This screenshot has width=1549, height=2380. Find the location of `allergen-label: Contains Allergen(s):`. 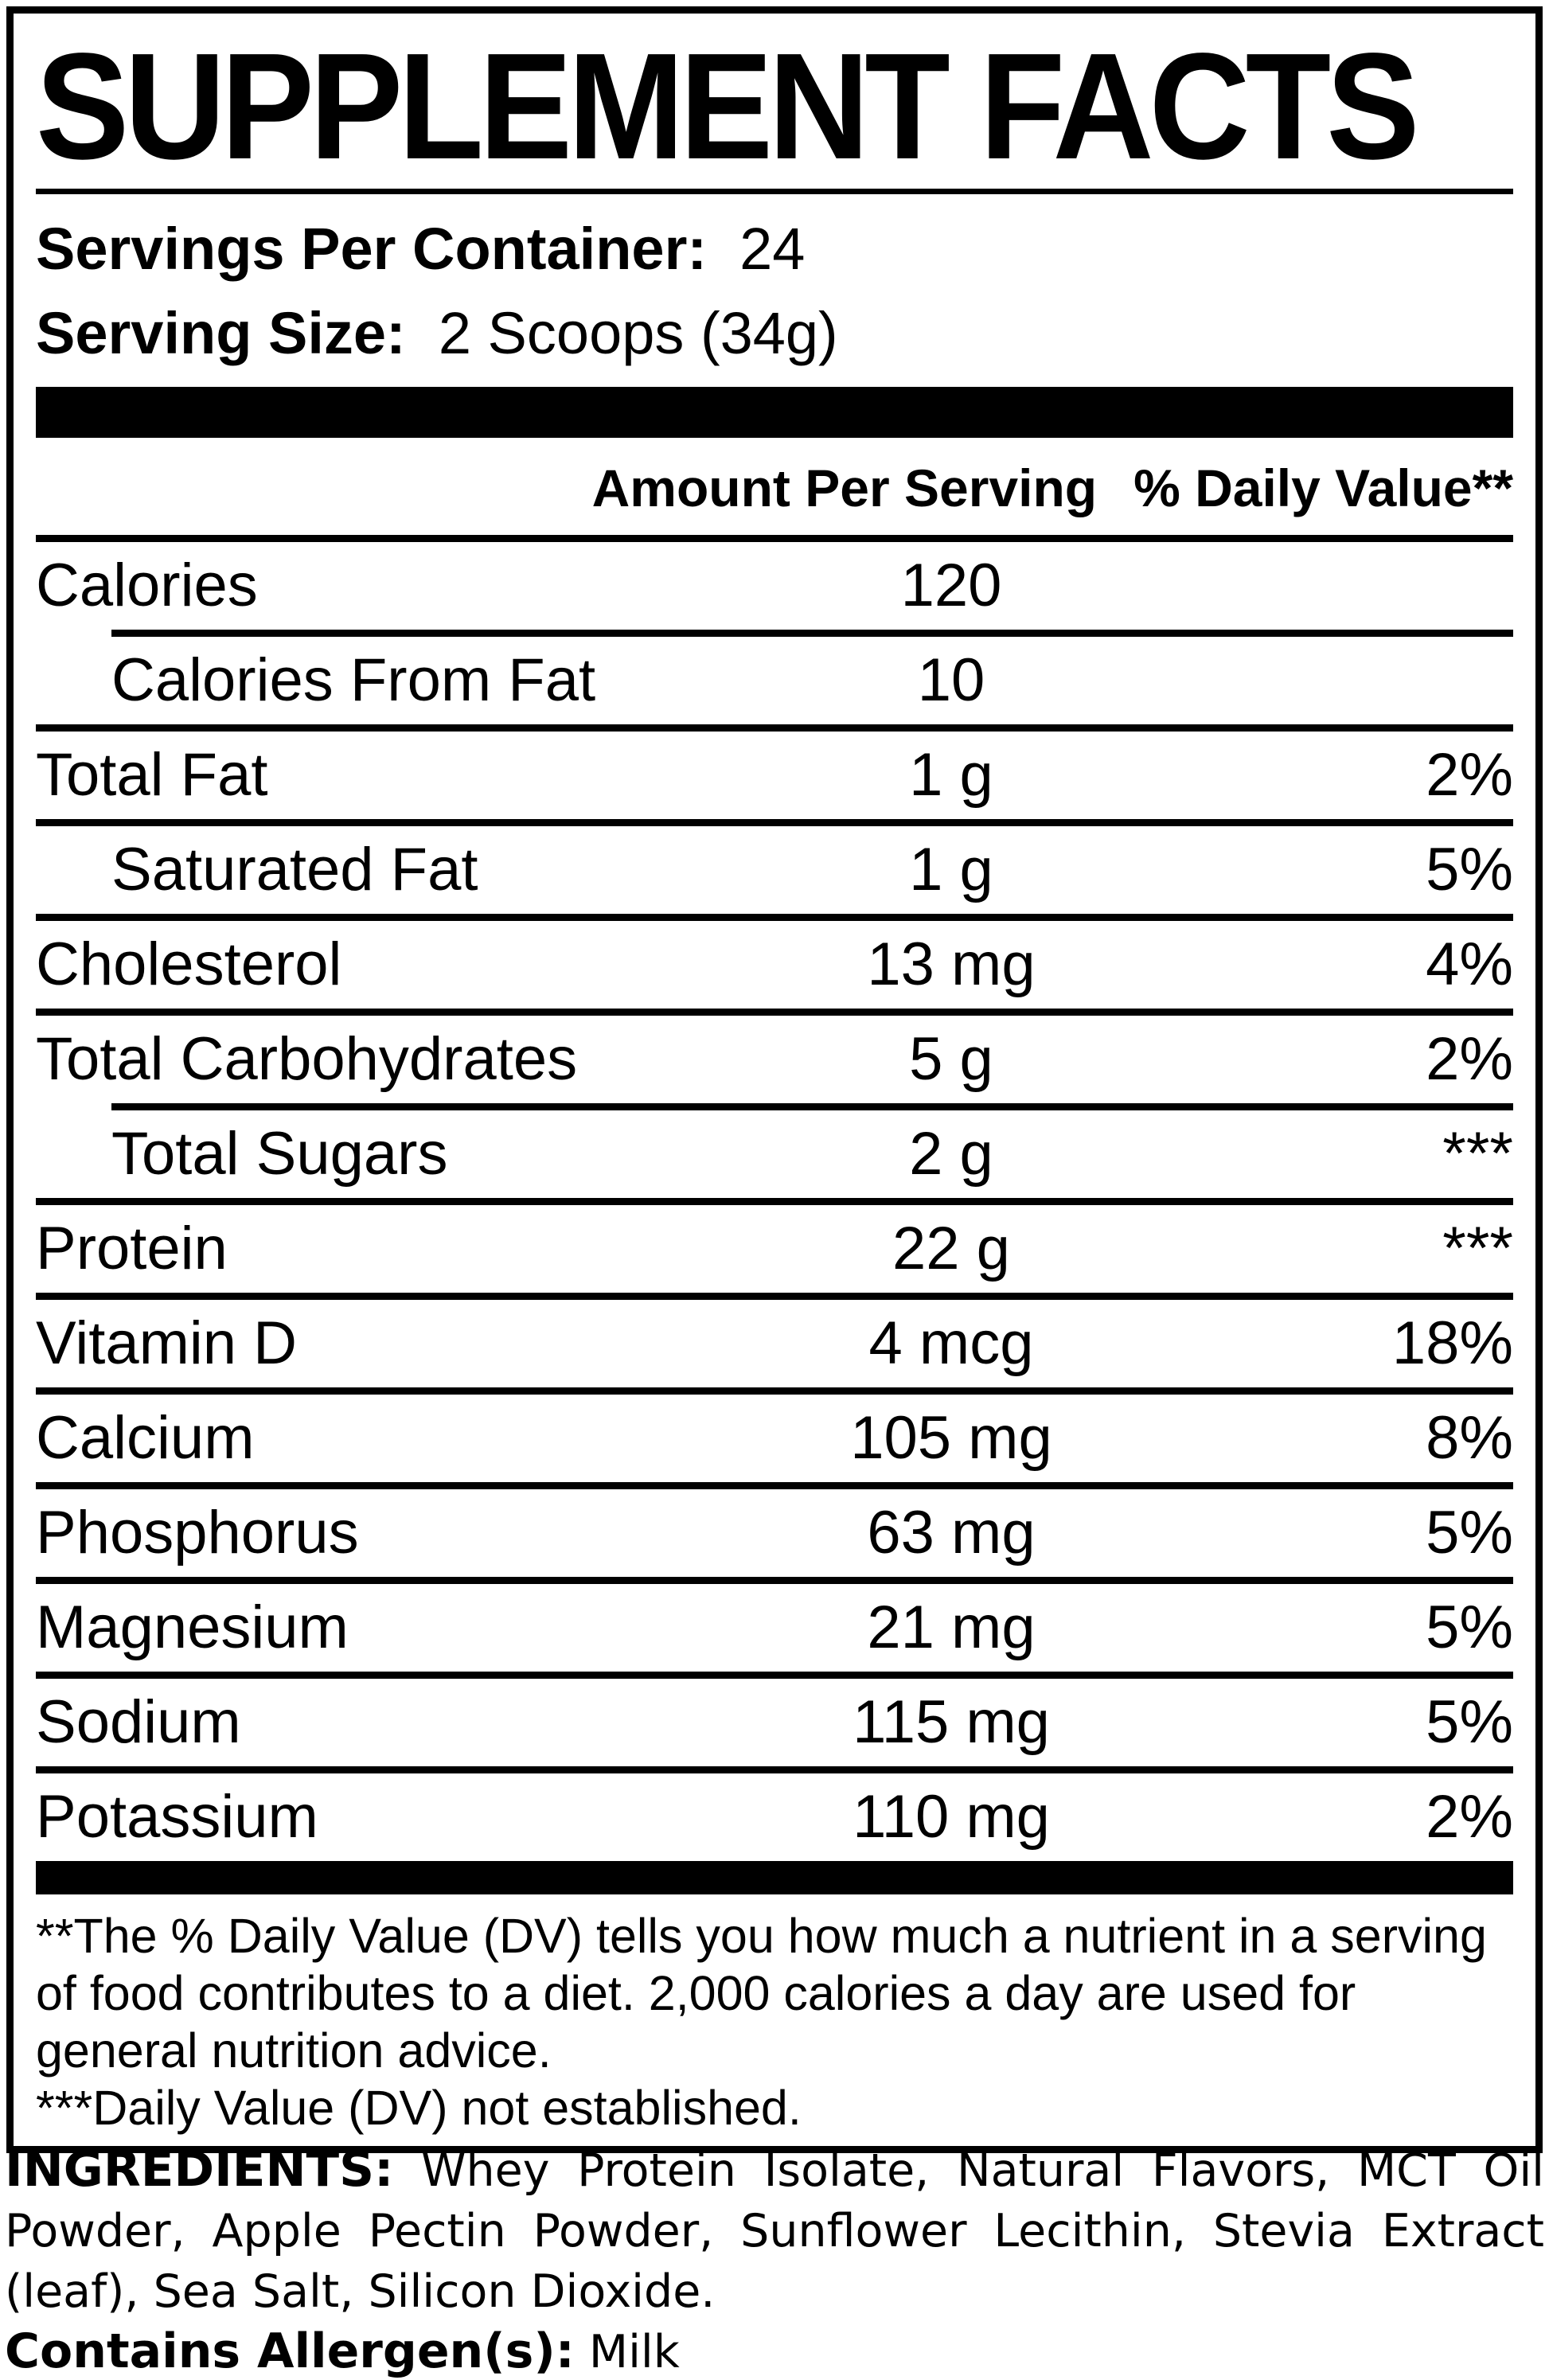

allergen-label: Contains Allergen(s): is located at coordinates (290, 2351).